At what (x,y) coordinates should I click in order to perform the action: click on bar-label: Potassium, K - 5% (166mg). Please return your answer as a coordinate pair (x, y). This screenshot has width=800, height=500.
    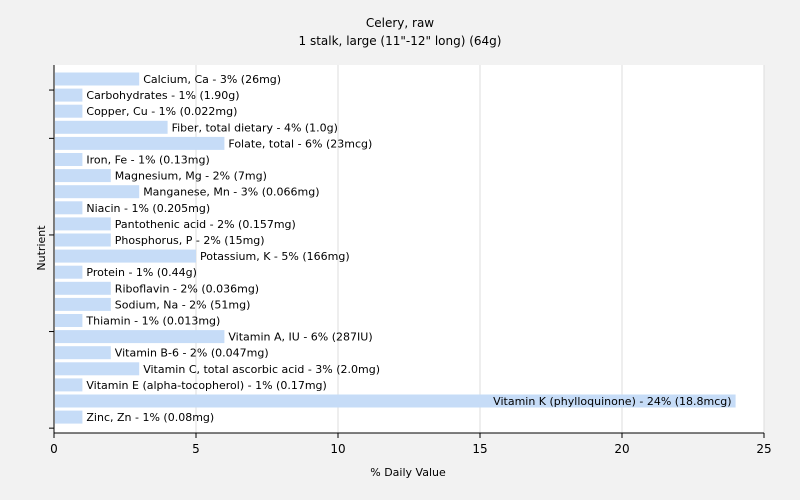
    Looking at the image, I should click on (275, 256).